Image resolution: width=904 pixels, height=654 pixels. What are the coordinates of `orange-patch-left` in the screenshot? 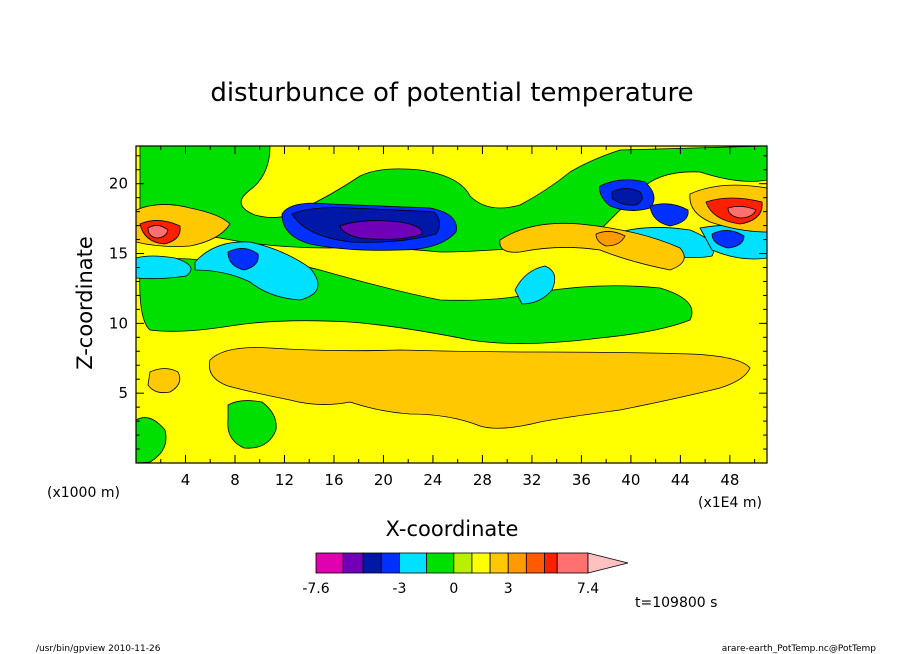 It's located at (164, 381).